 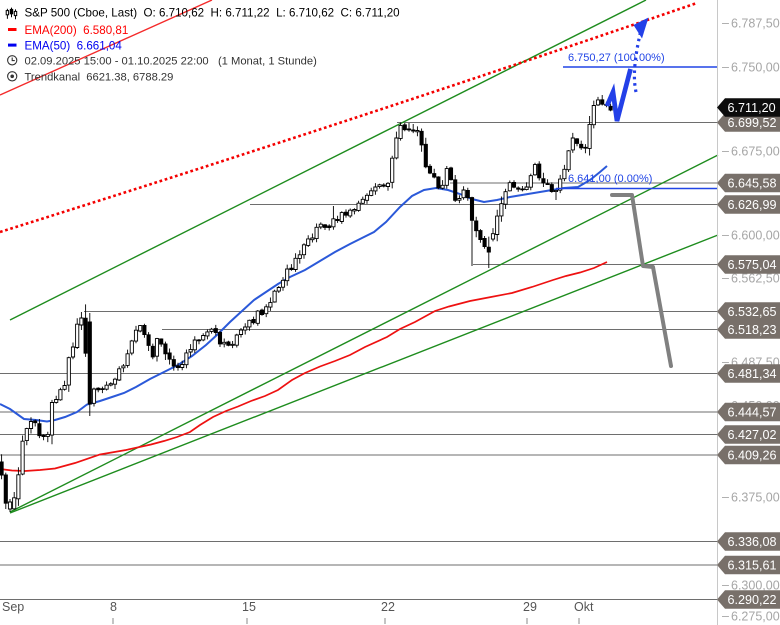 What do you see at coordinates (249, 607) in the screenshot?
I see `svg-text: 15` at bounding box center [249, 607].